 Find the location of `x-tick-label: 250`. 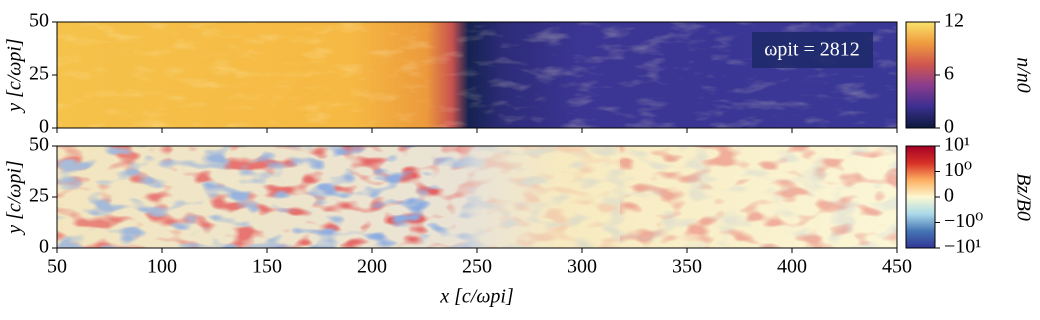

x-tick-label: 250 is located at coordinates (477, 267).